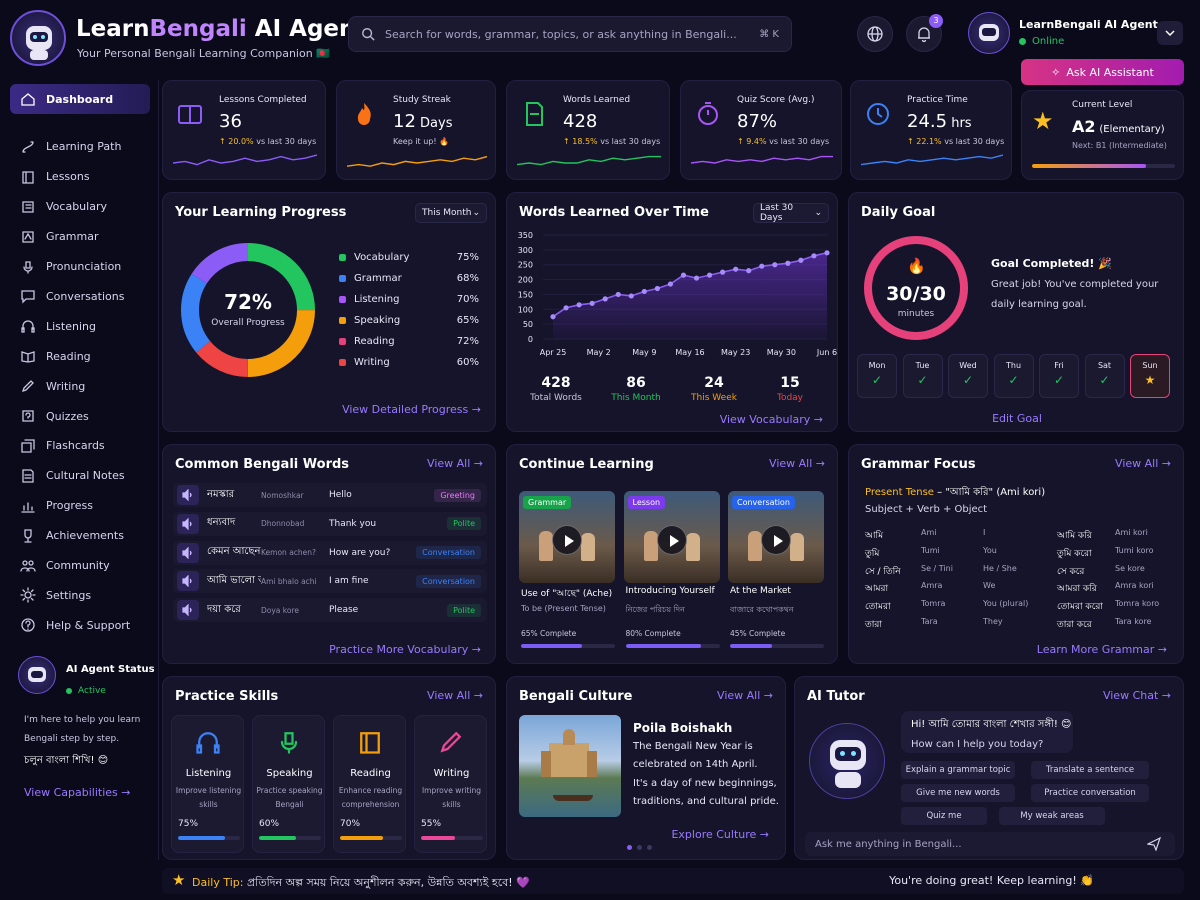  I want to click on play-icon, so click(674, 541).